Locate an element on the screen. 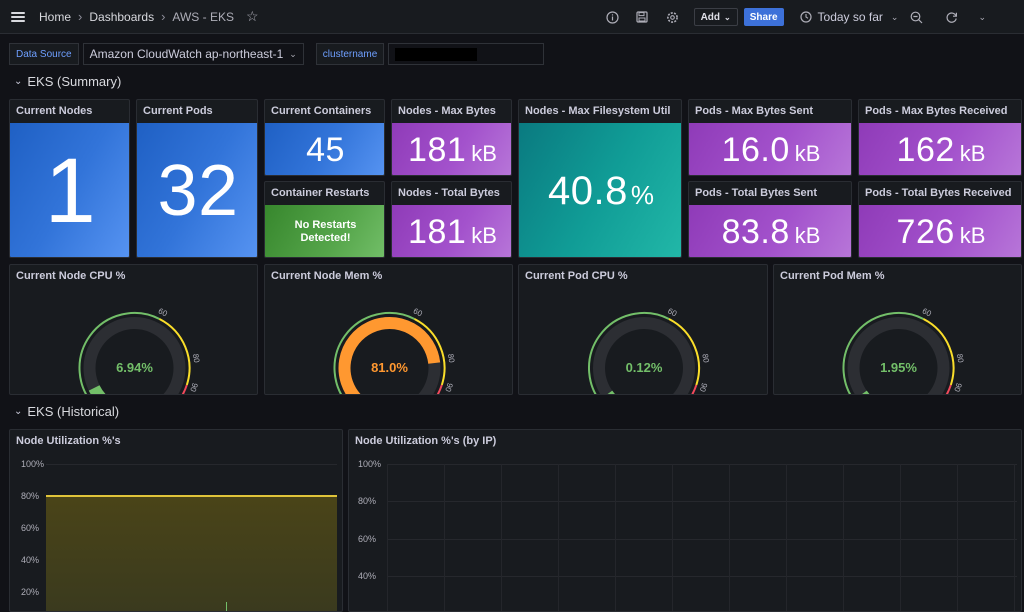 The image size is (1024, 612). panel-title: Current Containers is located at coordinates (321, 111).